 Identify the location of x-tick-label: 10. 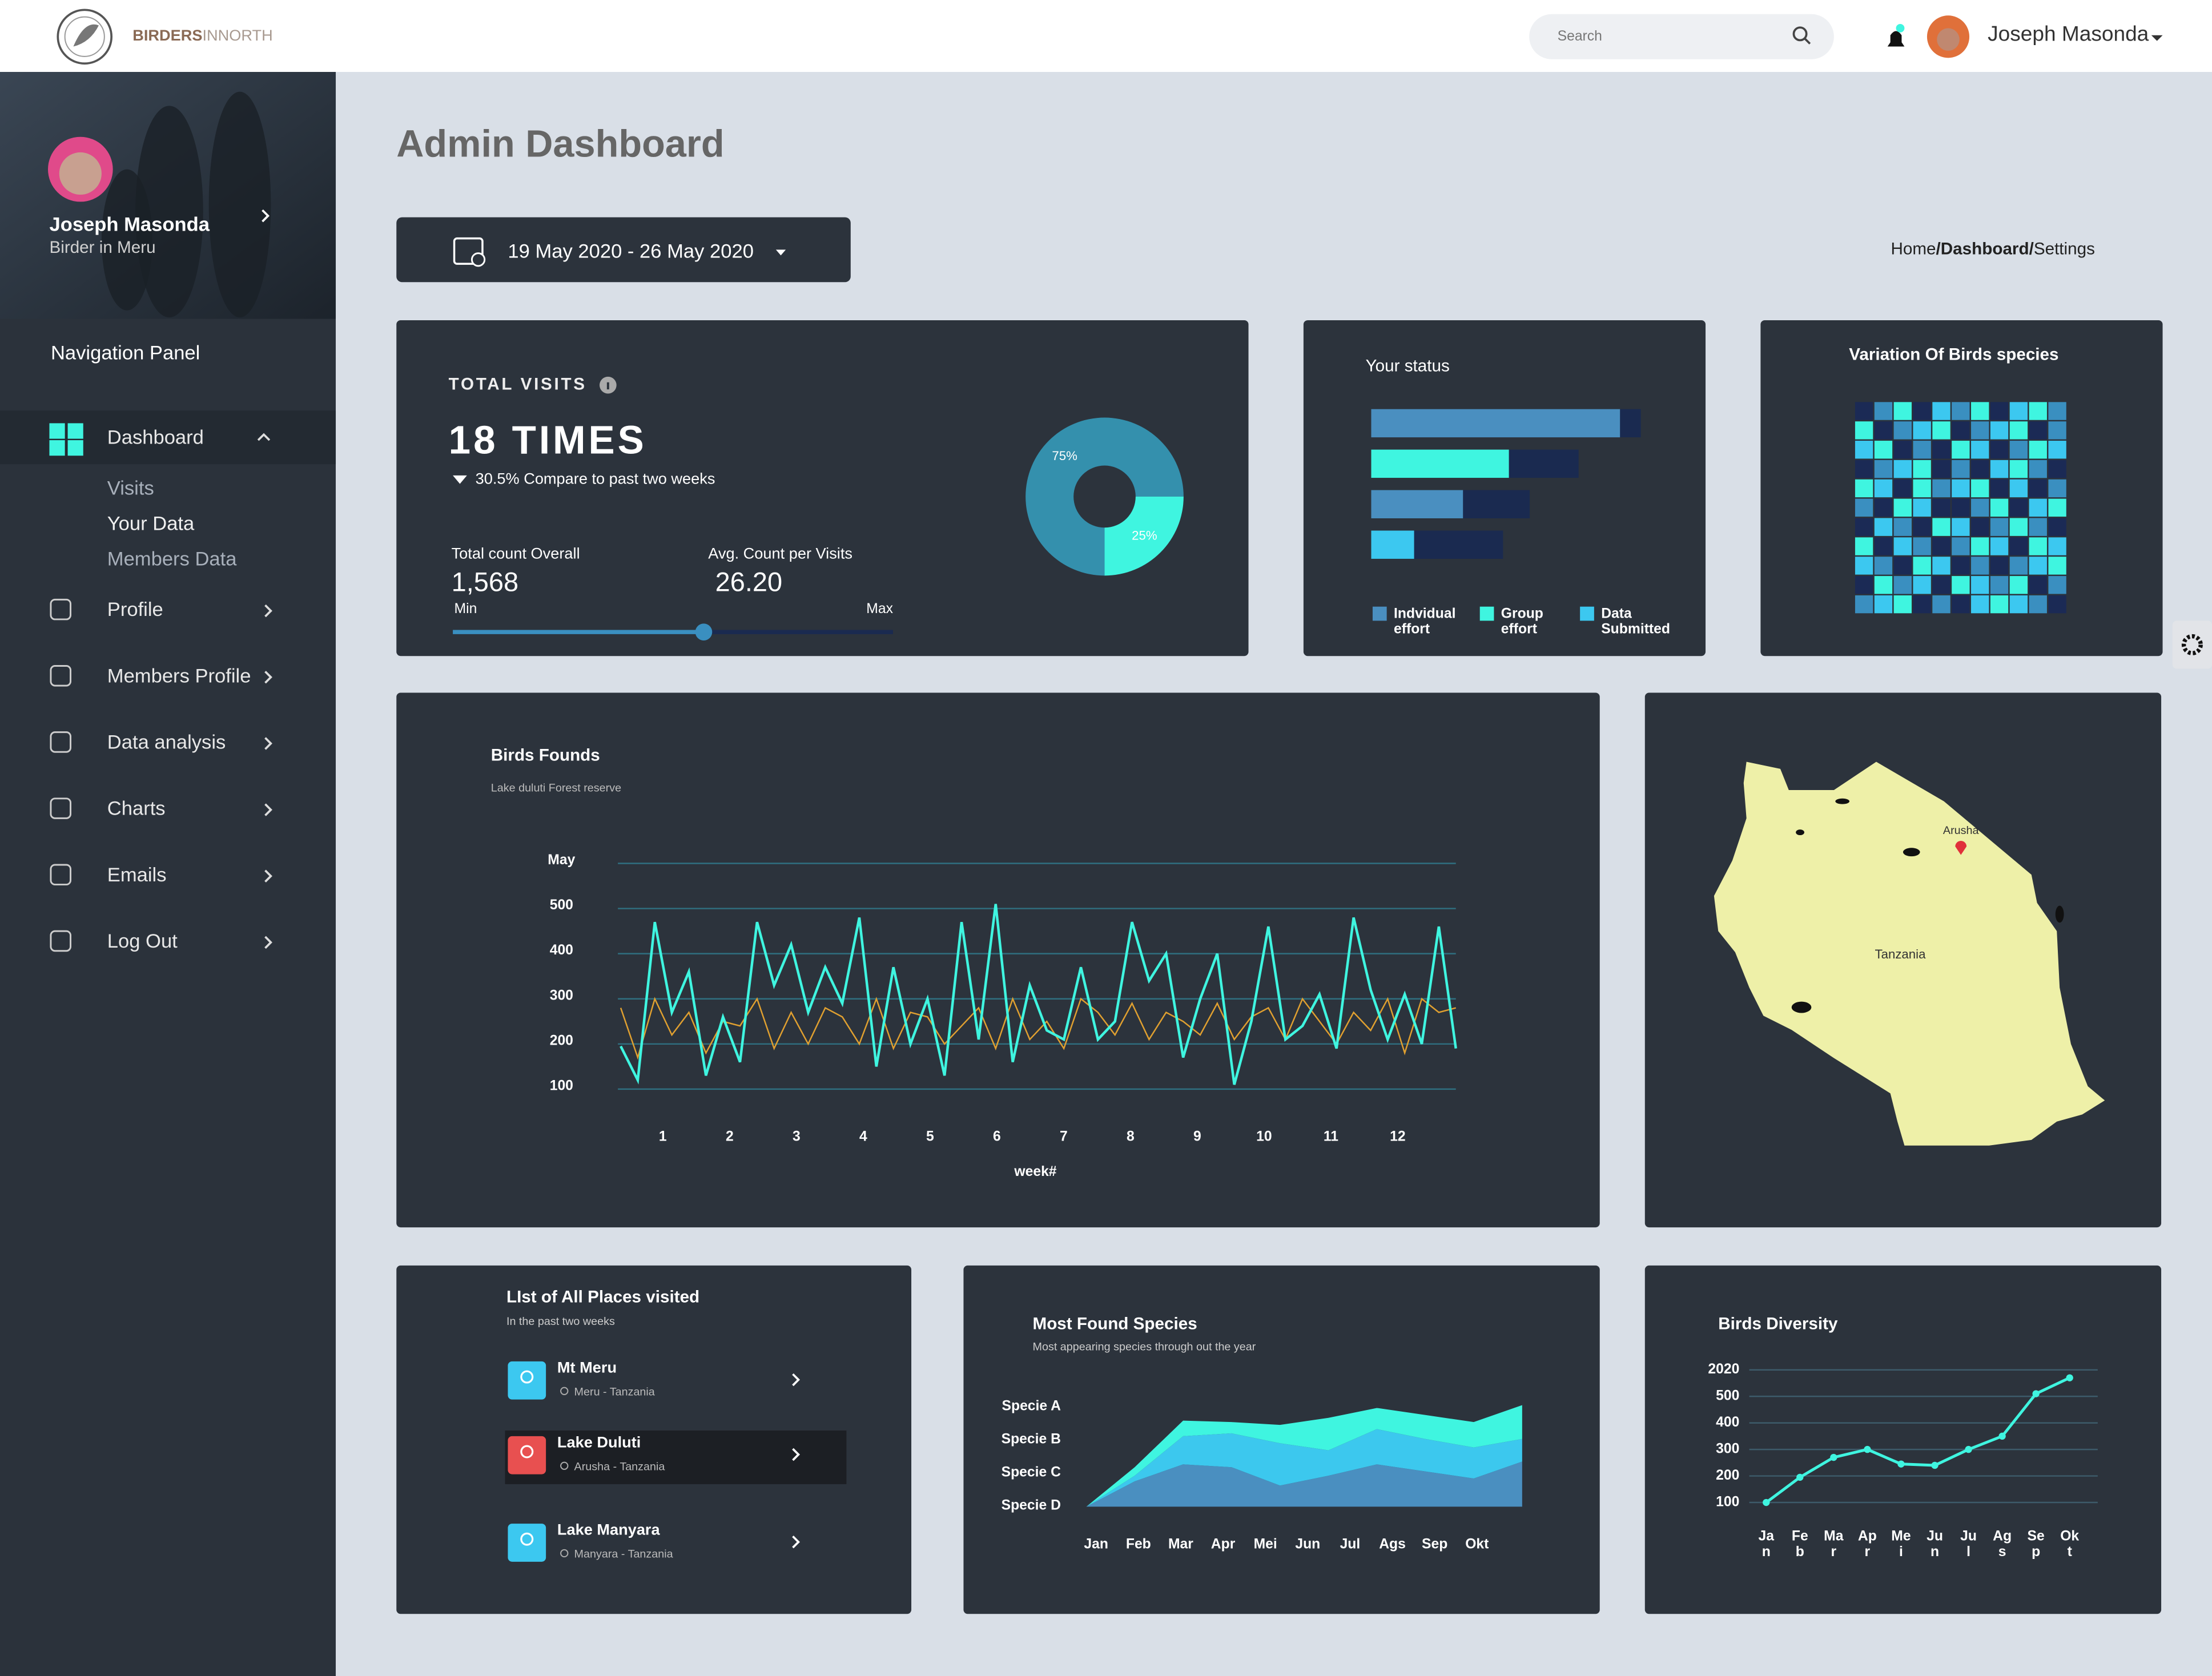
(1264, 1136).